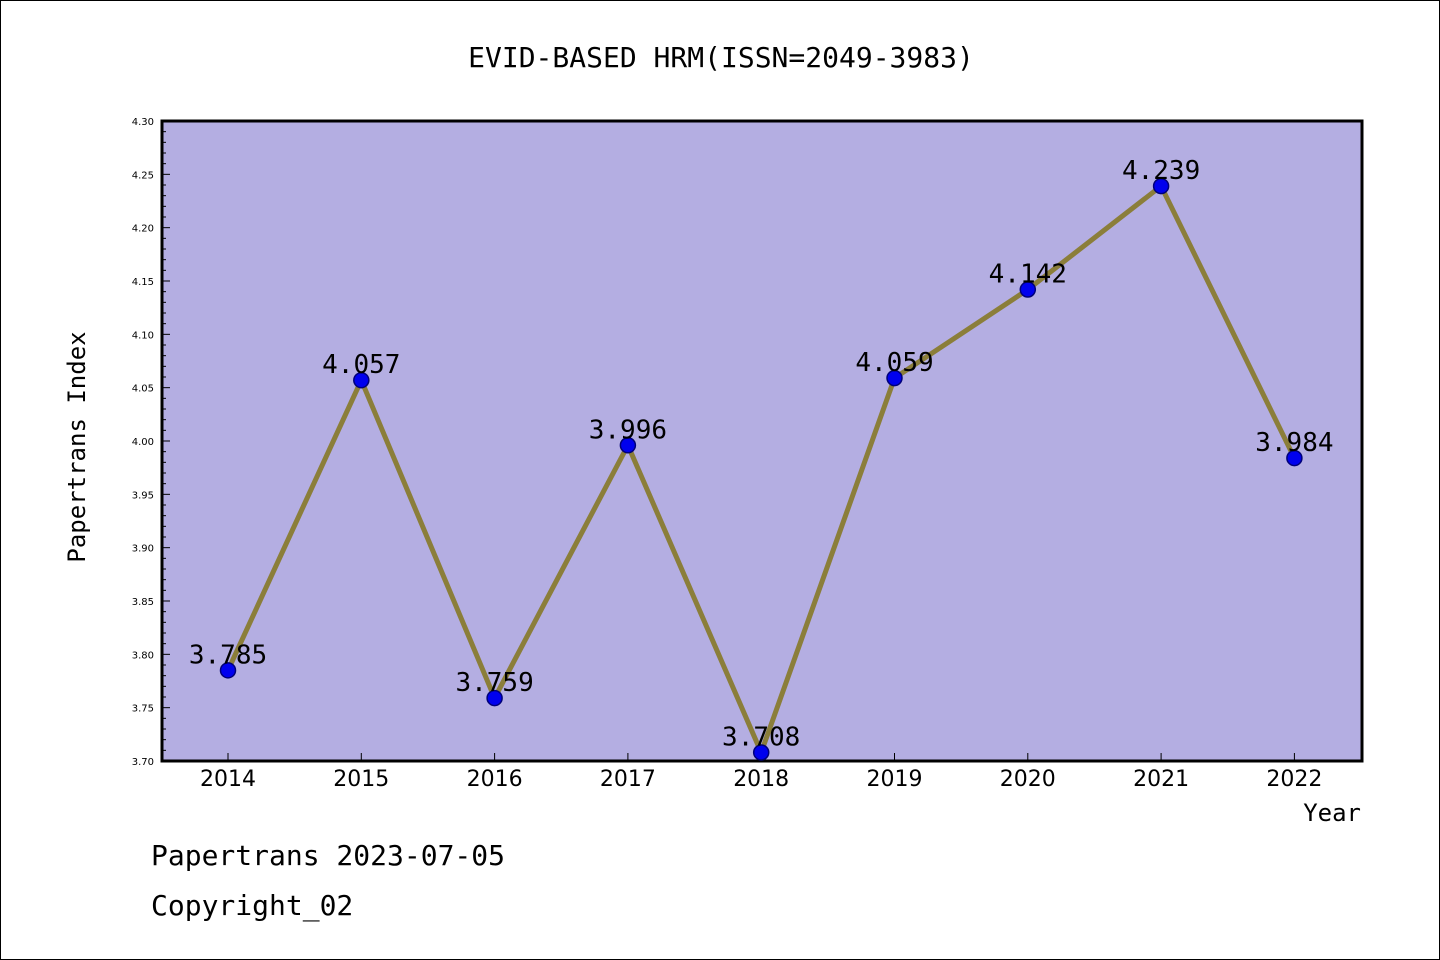  Describe the element at coordinates (143, 762) in the screenshot. I see `y-tick-label: 3.70` at that location.